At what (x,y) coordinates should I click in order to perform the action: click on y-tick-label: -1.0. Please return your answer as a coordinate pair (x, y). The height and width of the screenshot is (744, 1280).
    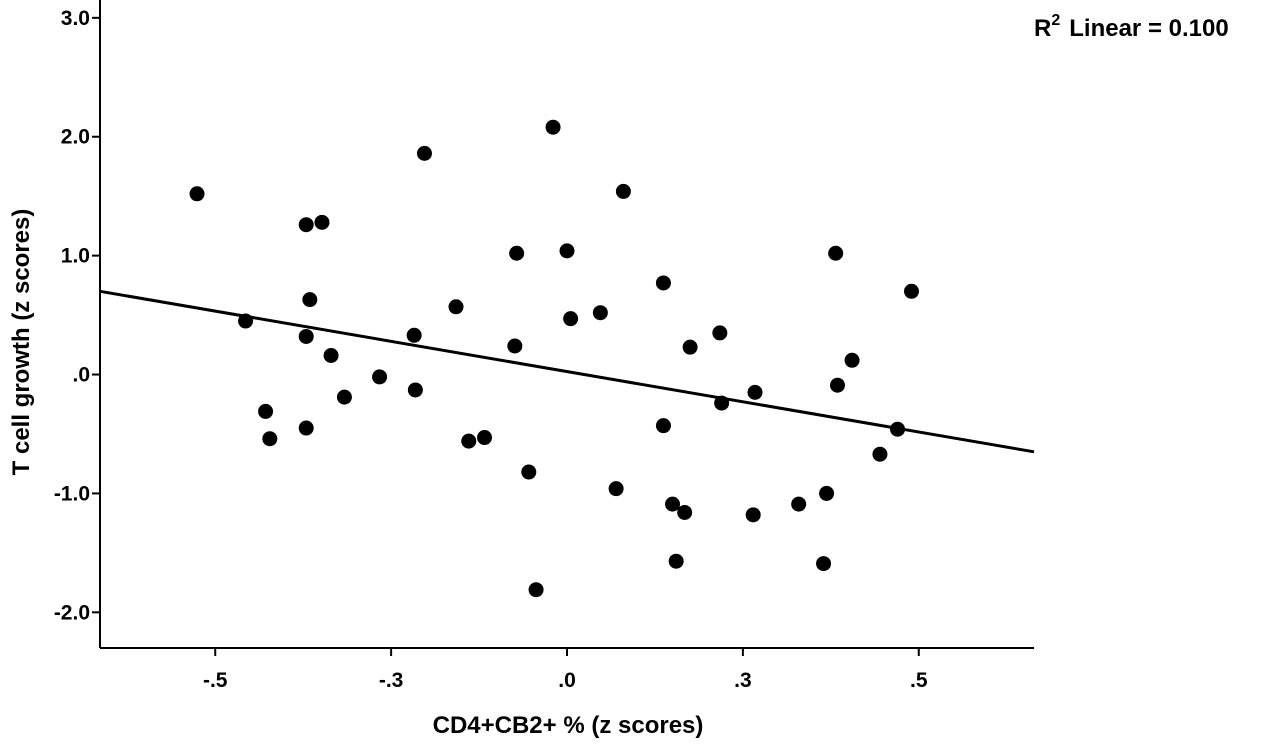
    Looking at the image, I should click on (72, 493).